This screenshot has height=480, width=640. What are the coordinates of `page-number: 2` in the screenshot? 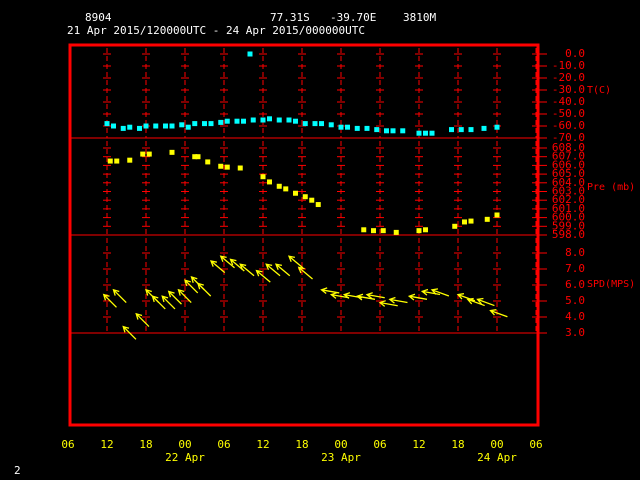 It's located at (17, 470).